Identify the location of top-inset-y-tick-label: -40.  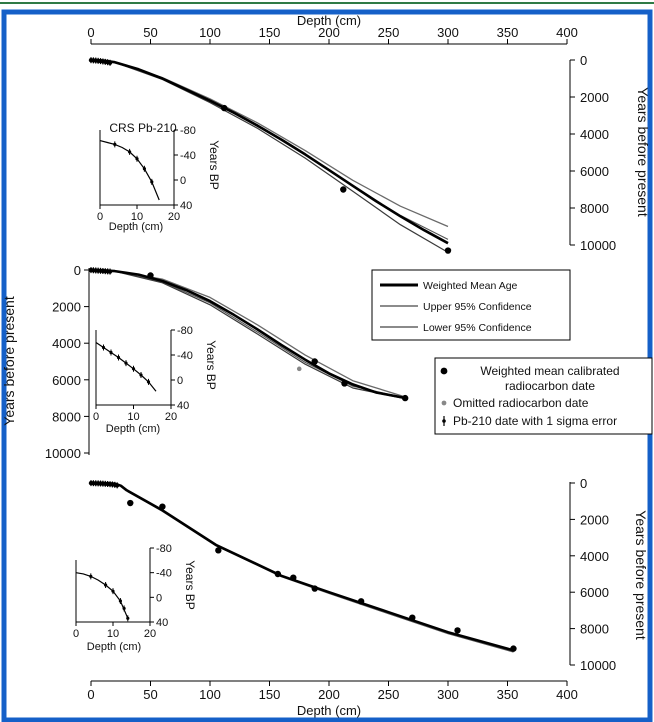
(188, 156).